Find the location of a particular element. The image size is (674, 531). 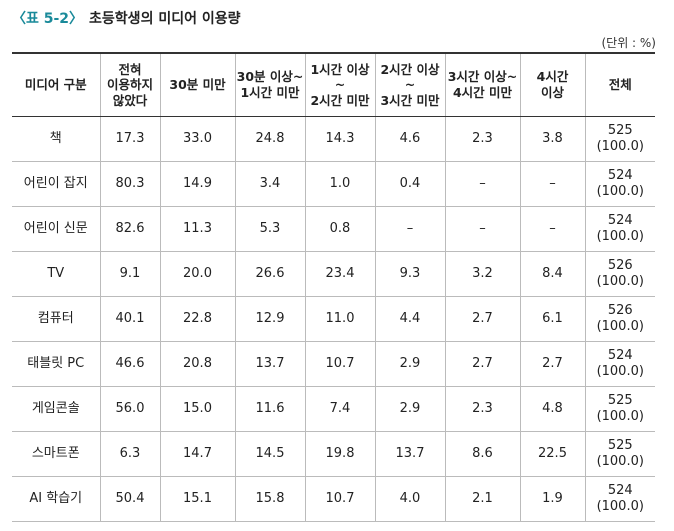

column-header: 30분 미만 is located at coordinates (197, 84).